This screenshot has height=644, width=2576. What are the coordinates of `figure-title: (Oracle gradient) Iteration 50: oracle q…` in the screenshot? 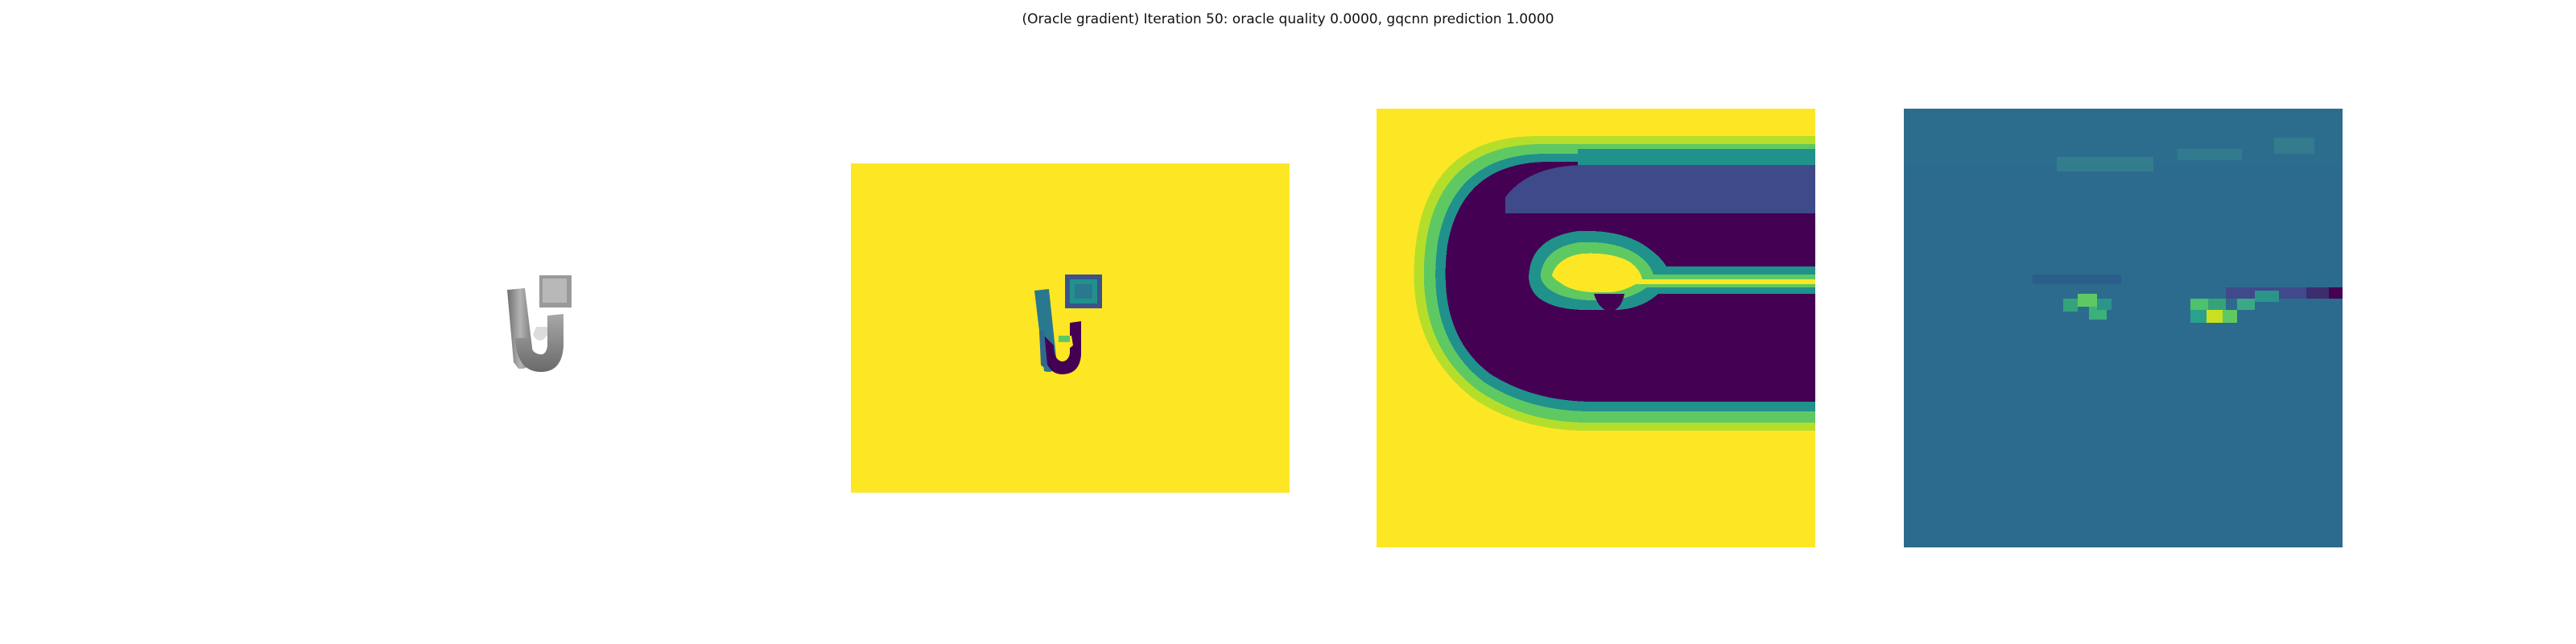 It's located at (1288, 19).